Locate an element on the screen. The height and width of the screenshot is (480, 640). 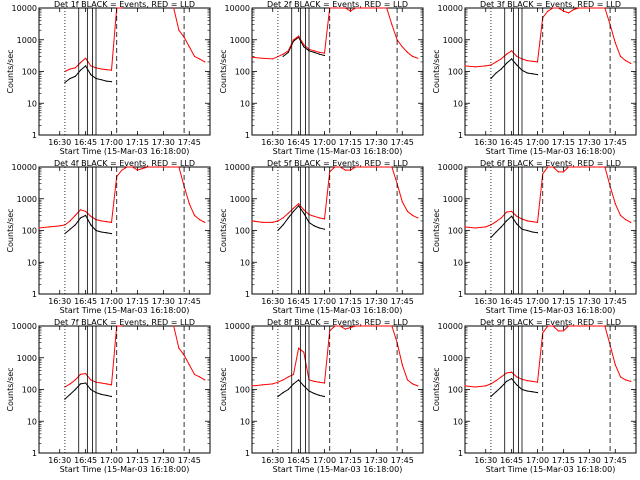
y-tick-label: 1000 is located at coordinates (453, 40).